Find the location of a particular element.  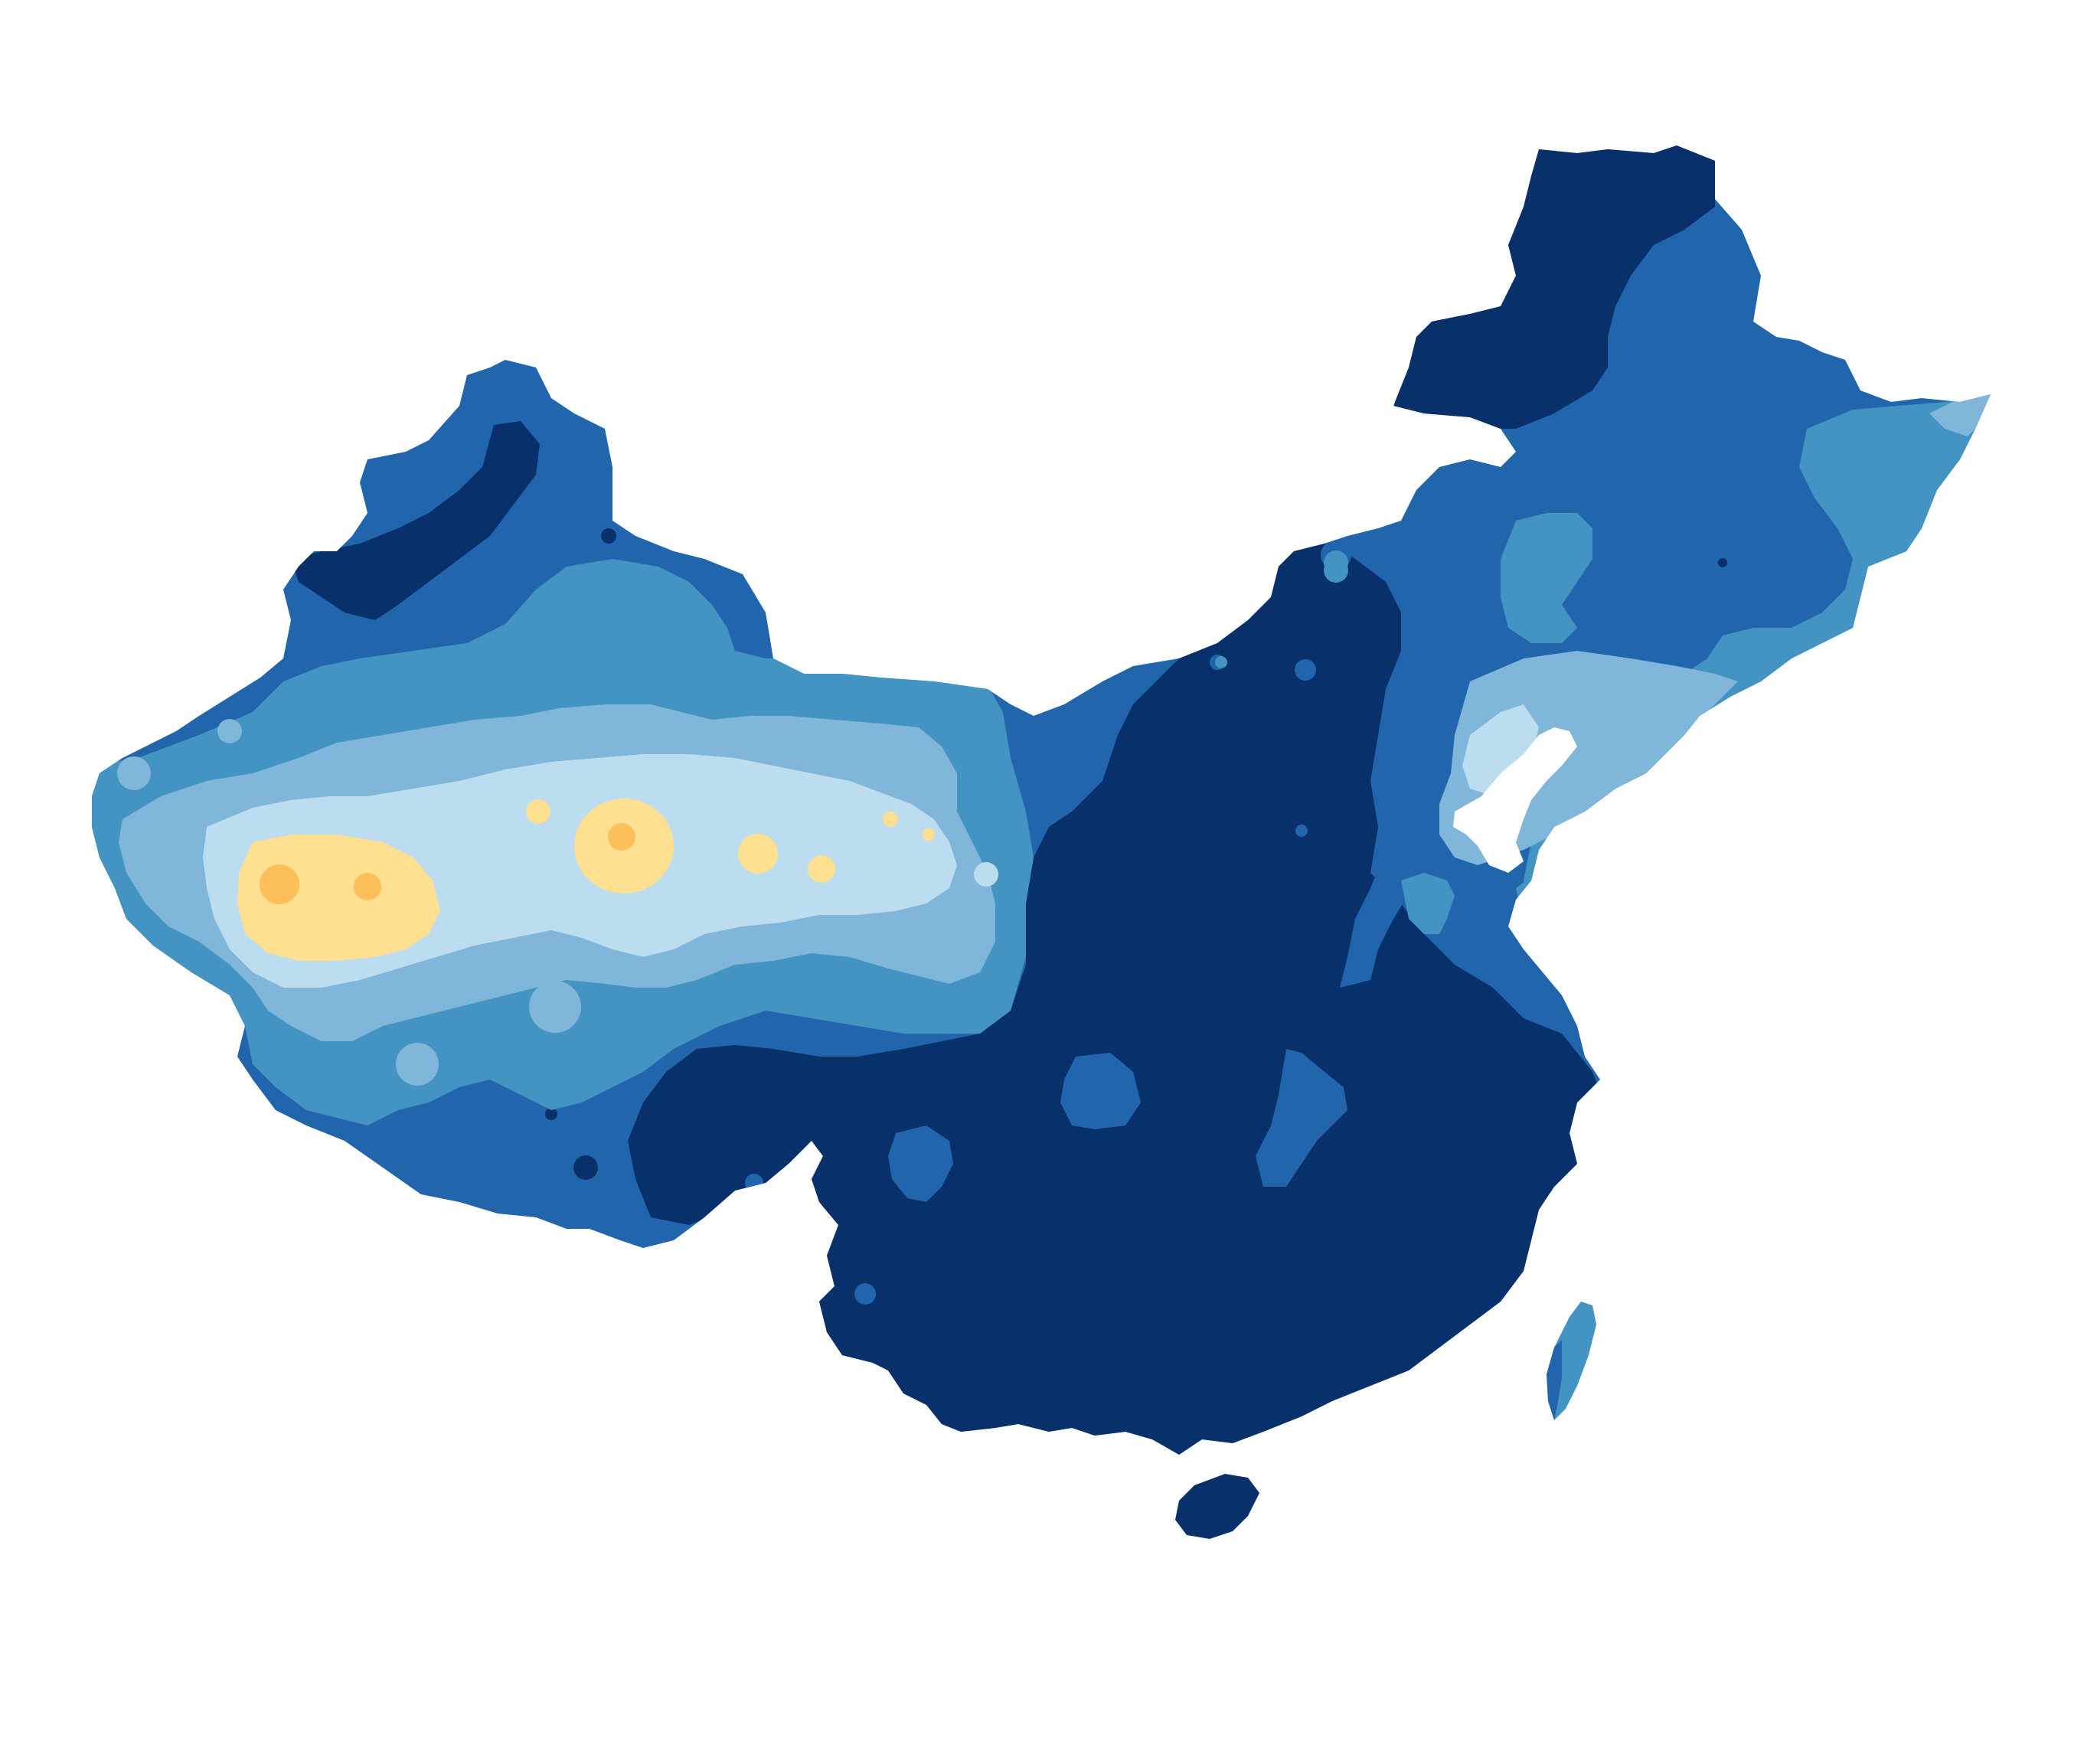

hainan-island is located at coordinates (1217, 1506).